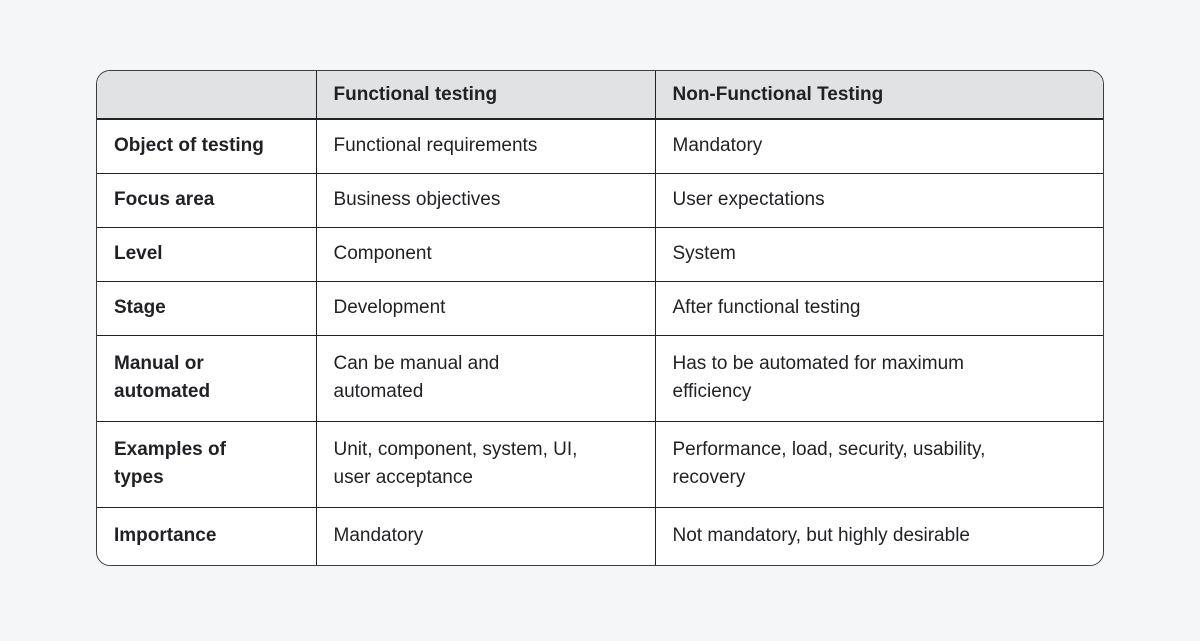  I want to click on functional-cell: Development, so click(486, 308).